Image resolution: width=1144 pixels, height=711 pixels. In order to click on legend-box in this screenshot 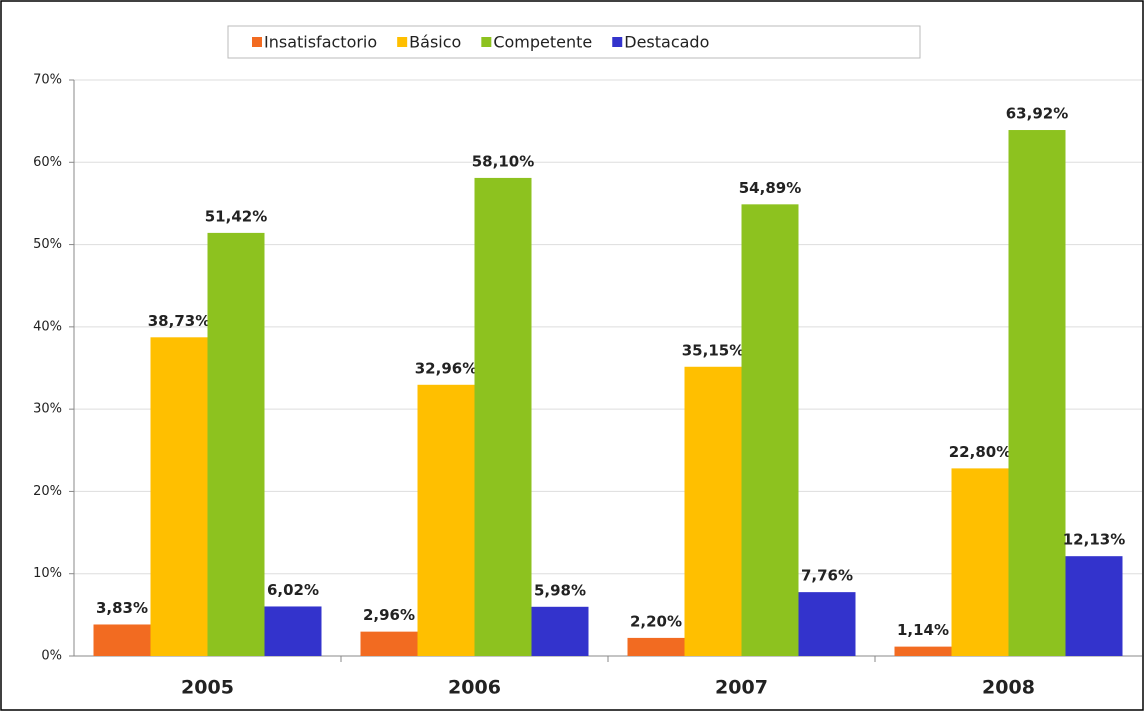, I will do `click(574, 42)`.